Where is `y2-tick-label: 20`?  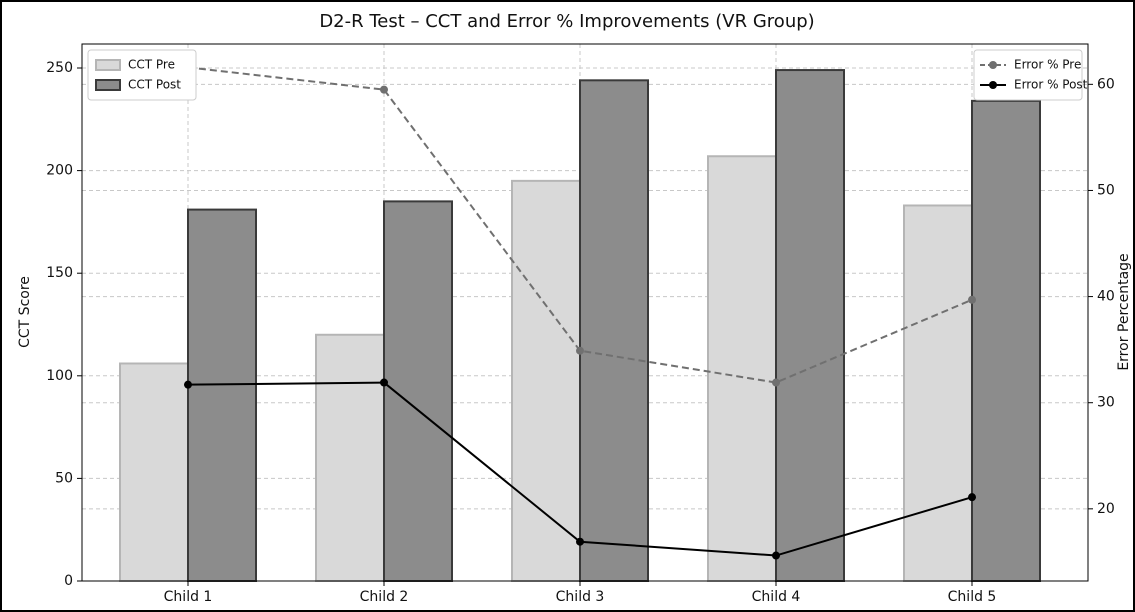
y2-tick-label: 20 is located at coordinates (1106, 509).